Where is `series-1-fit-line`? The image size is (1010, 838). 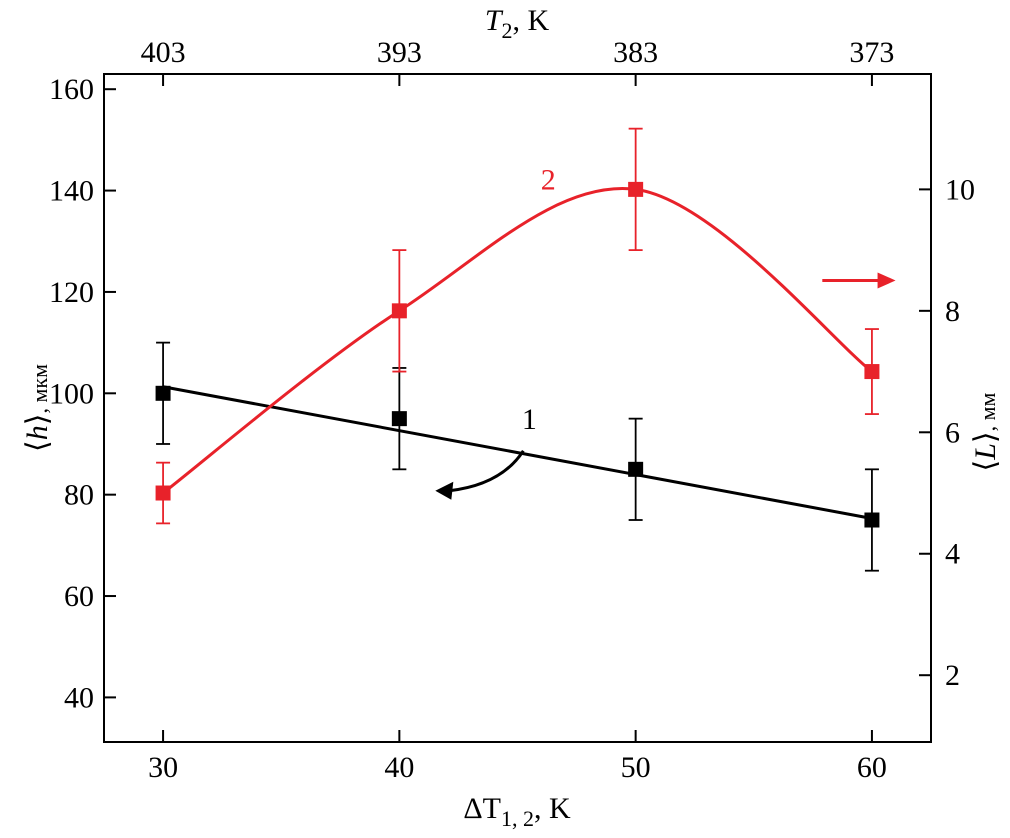 series-1-fit-line is located at coordinates (517, 452).